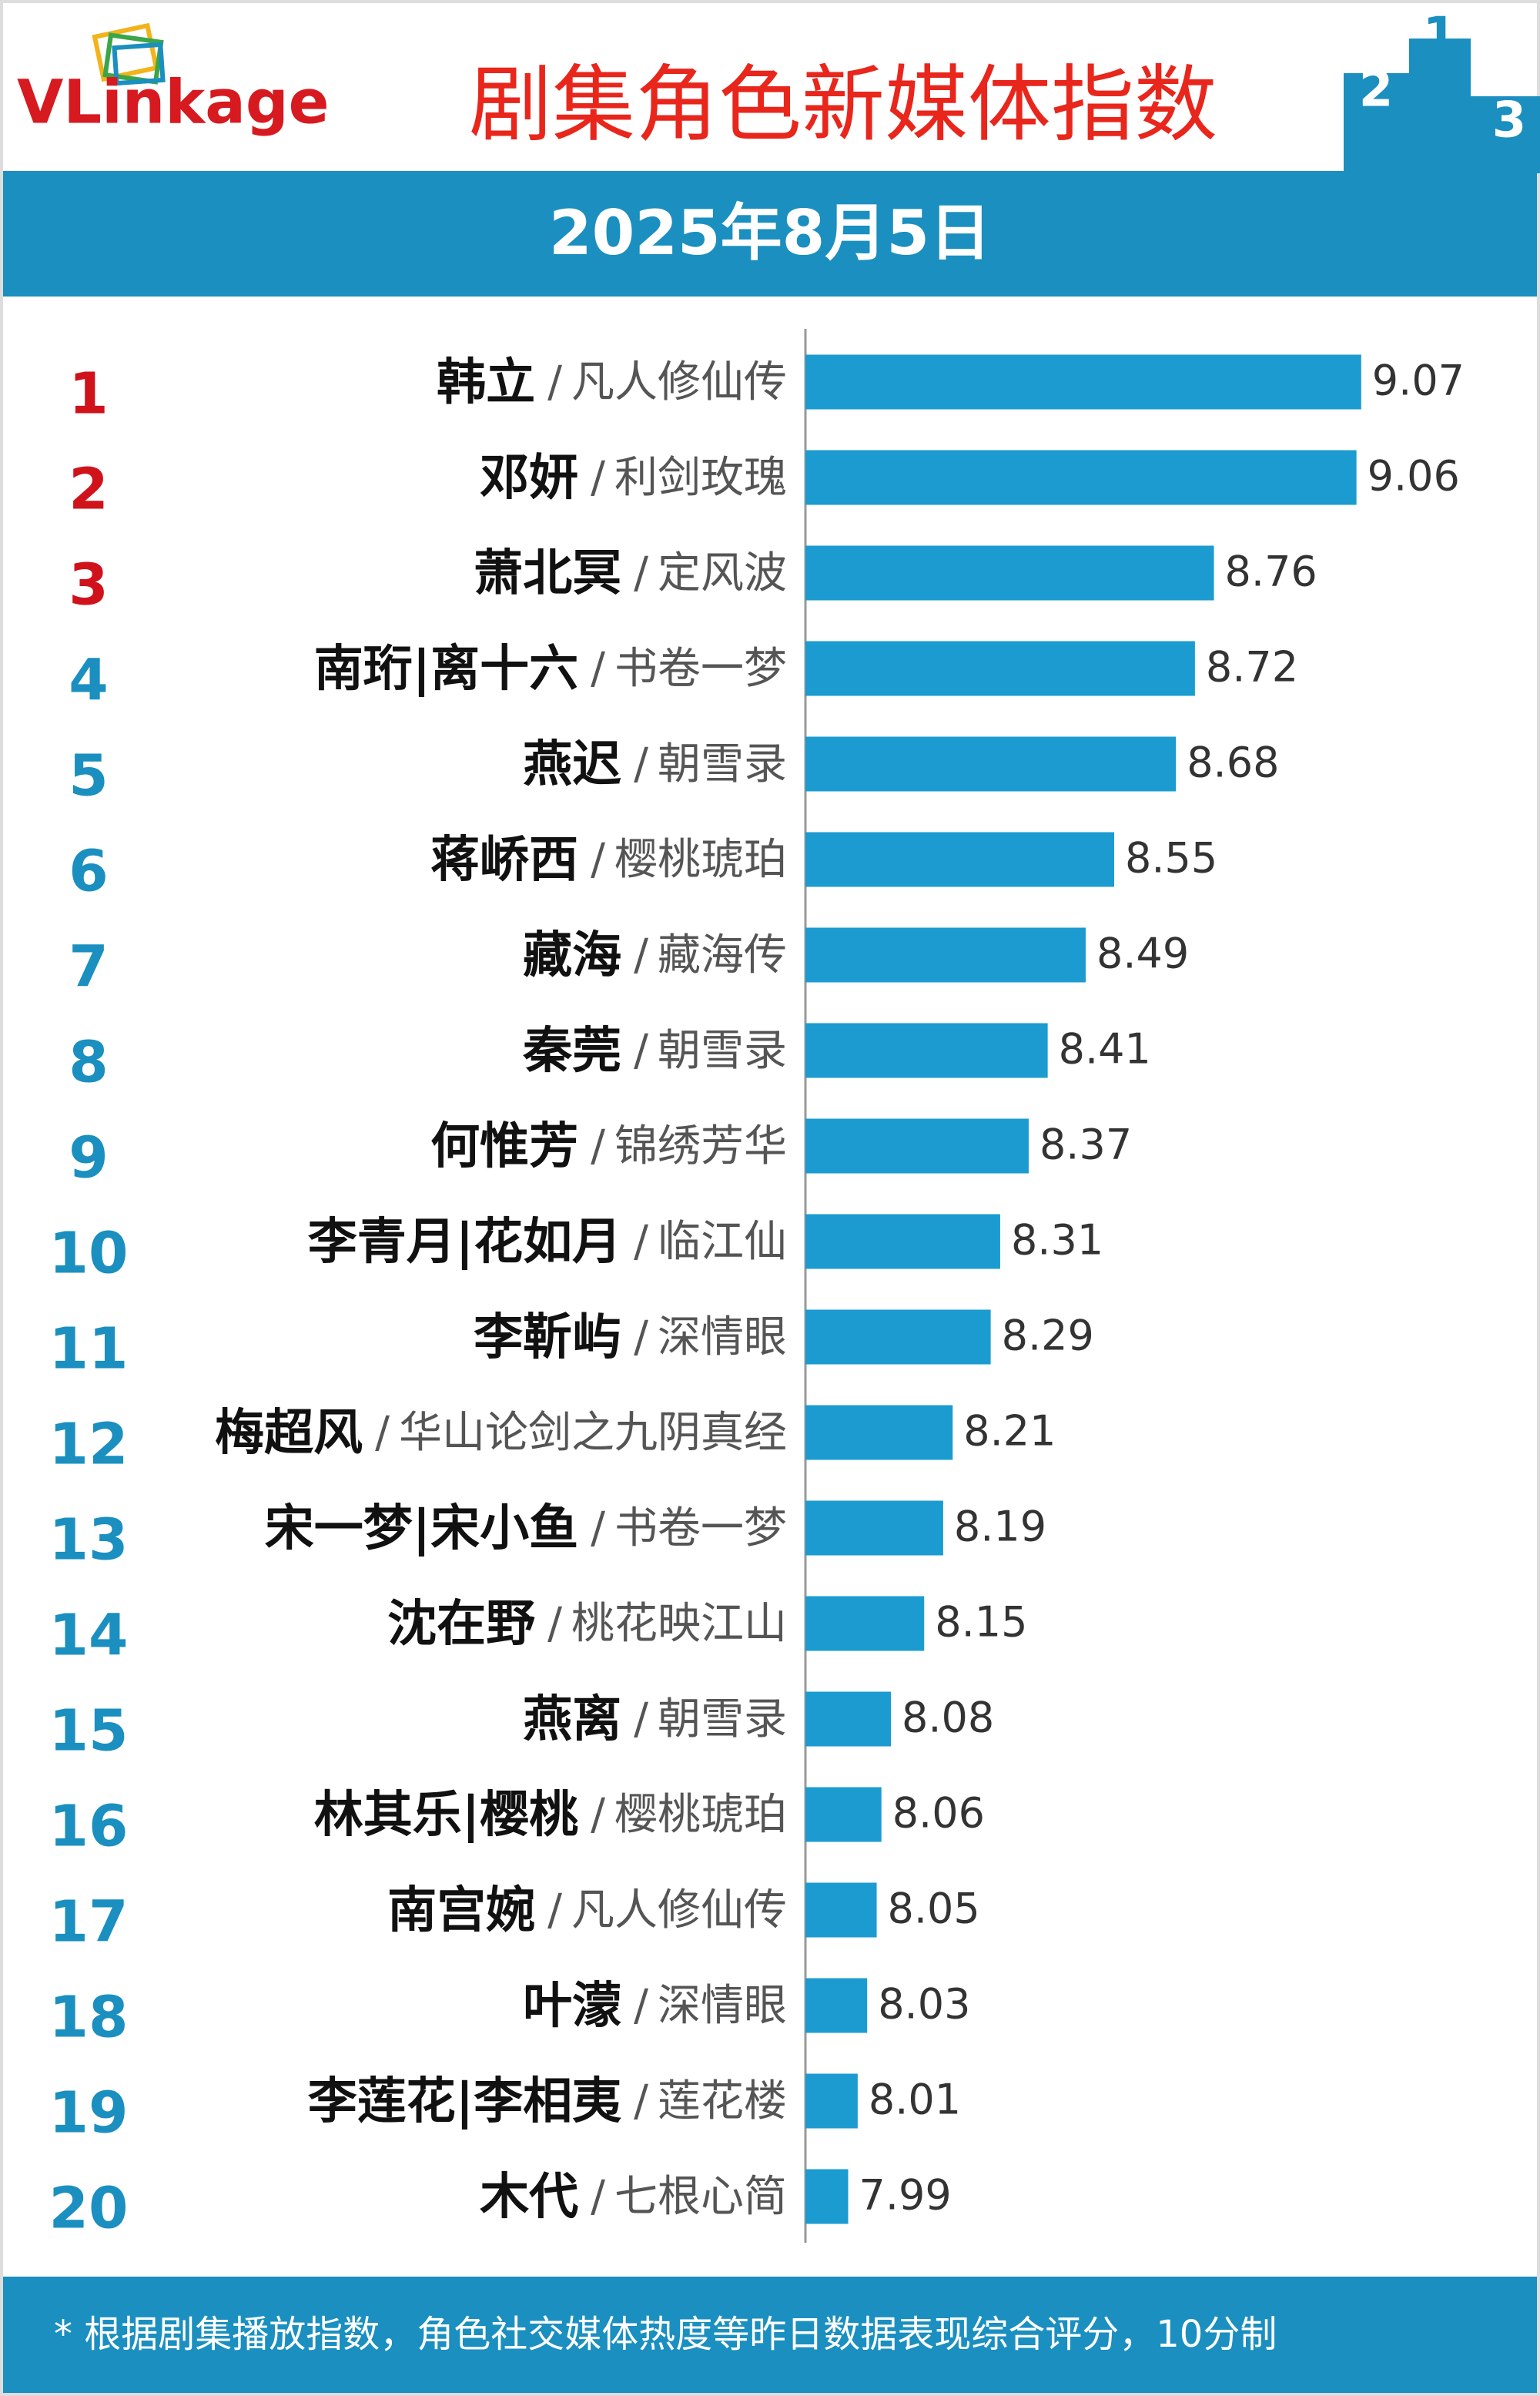  What do you see at coordinates (526, 1528) in the screenshot?
I see `category-label: 宋一梦|宋小鱼 / 书卷一梦` at bounding box center [526, 1528].